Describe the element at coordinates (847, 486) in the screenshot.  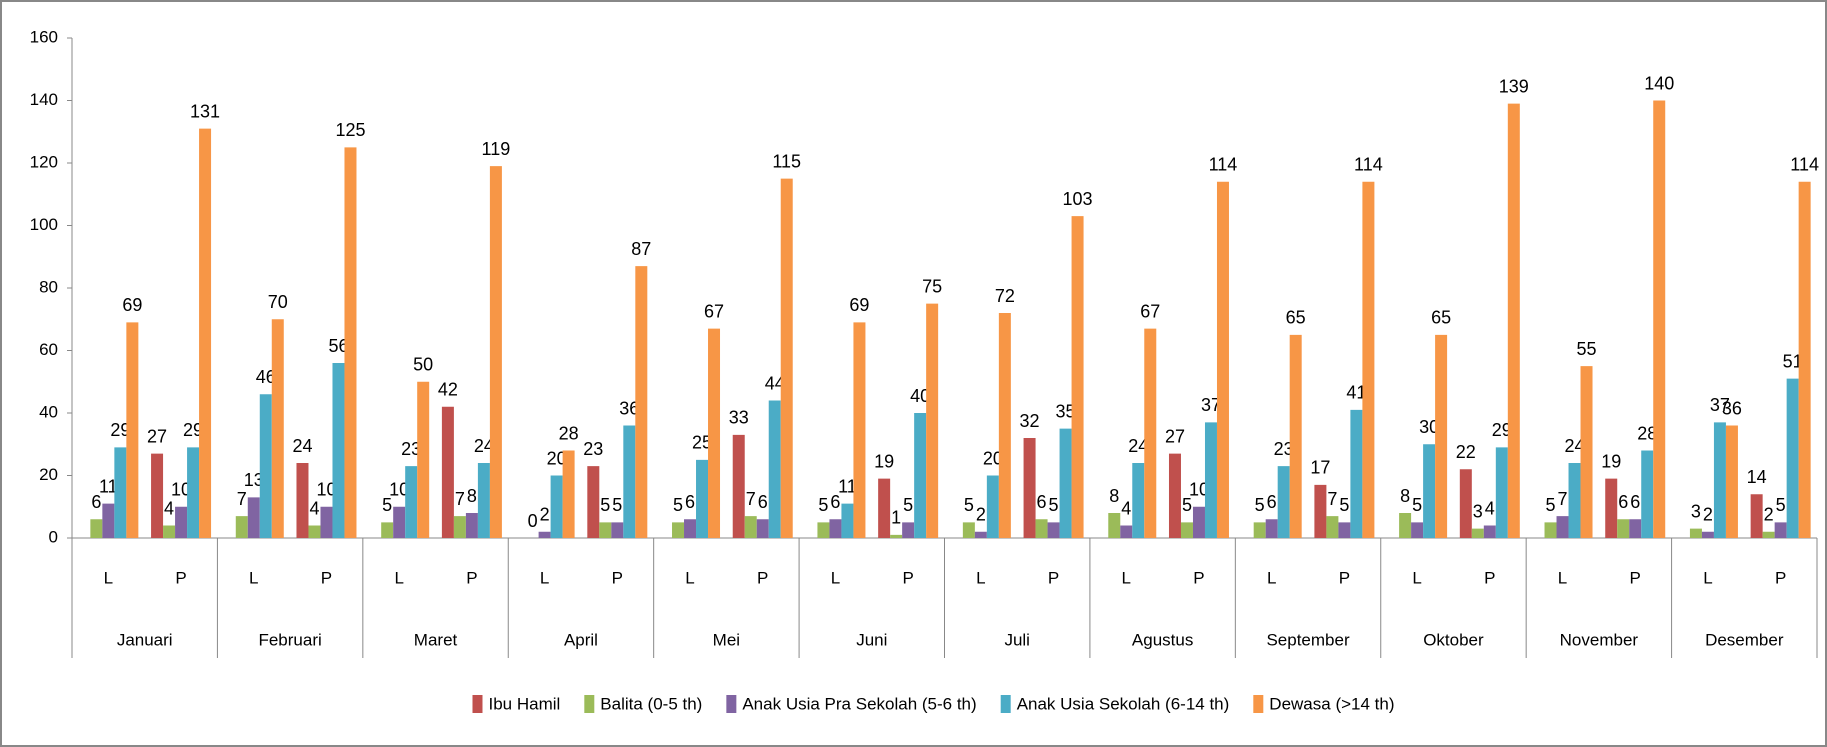
I see `data-label: 11` at that location.